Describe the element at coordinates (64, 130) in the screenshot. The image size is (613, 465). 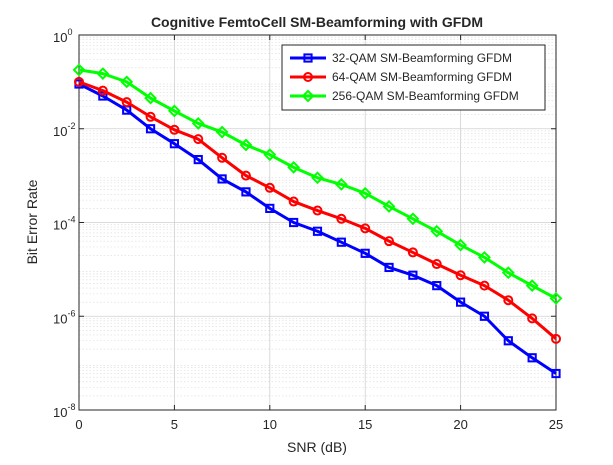
I see `y-tick-label: 10⁻²` at that location.